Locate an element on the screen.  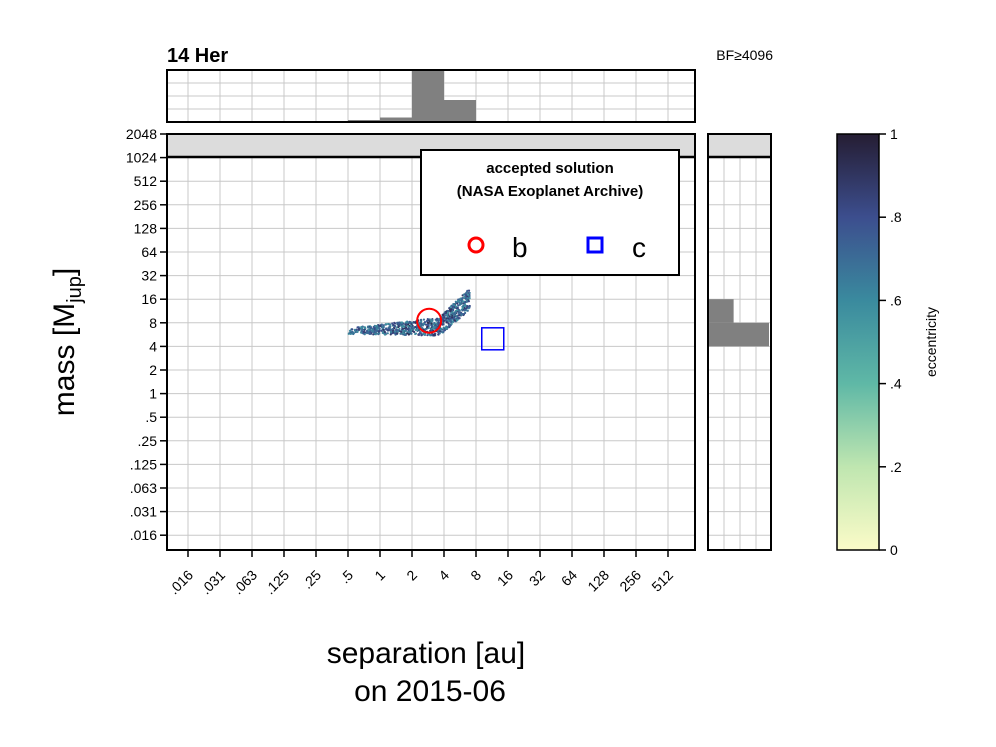
legend-label-c: c is located at coordinates (639, 247).